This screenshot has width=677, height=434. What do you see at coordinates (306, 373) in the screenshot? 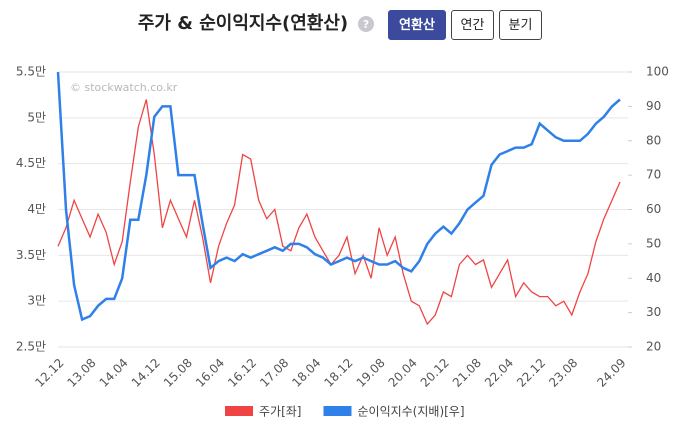
I see `x-tick-label: 18.04` at bounding box center [306, 373].